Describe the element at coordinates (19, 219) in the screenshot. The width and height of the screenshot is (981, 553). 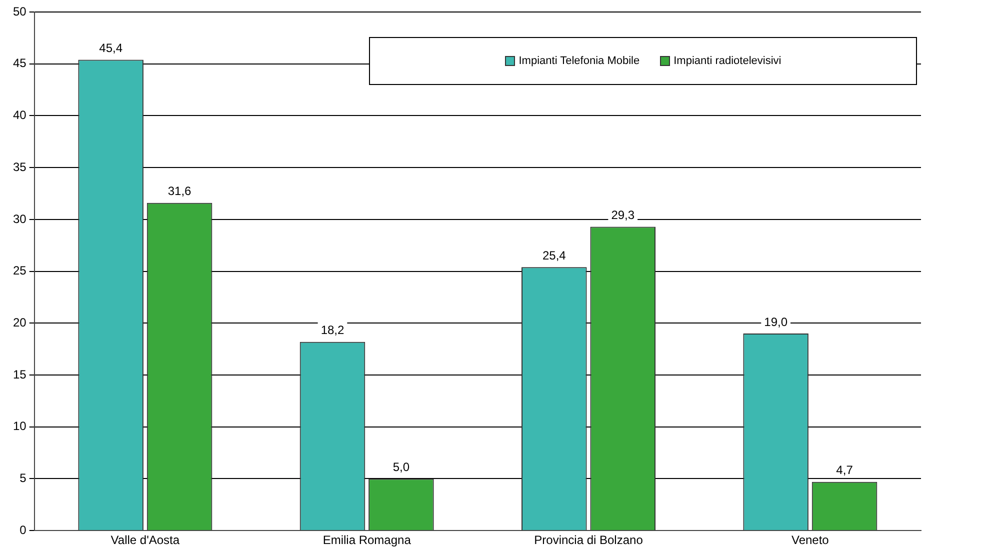
I see `y-tick-label: 30` at that location.